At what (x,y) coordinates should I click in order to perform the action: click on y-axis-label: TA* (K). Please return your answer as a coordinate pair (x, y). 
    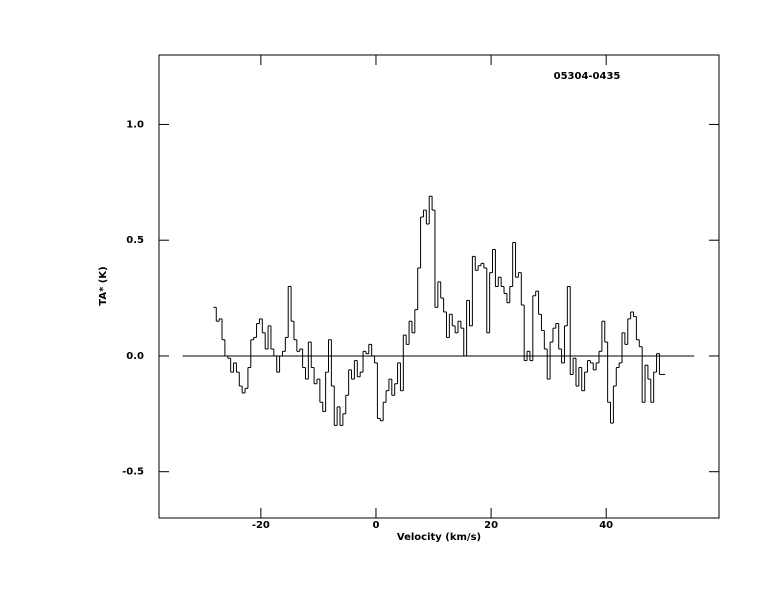
    Looking at the image, I should click on (103, 285).